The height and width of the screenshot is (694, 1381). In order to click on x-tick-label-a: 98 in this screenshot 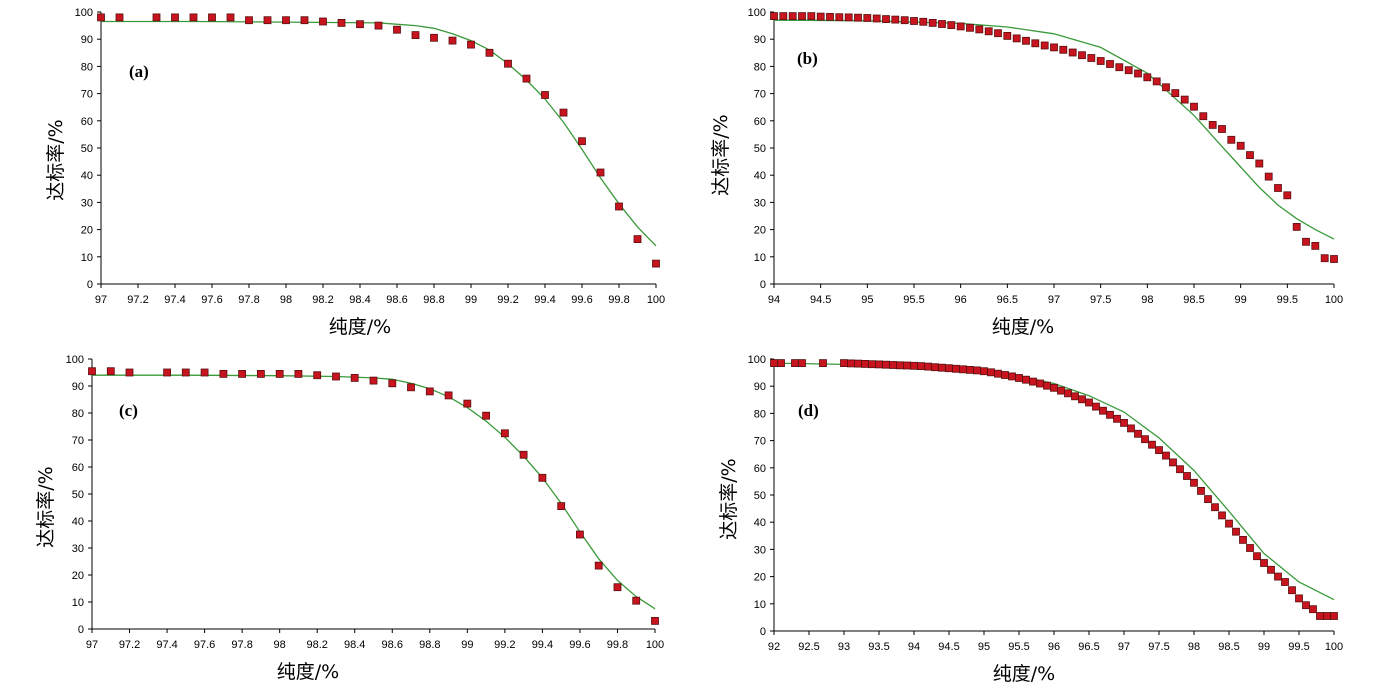, I will do `click(286, 300)`.